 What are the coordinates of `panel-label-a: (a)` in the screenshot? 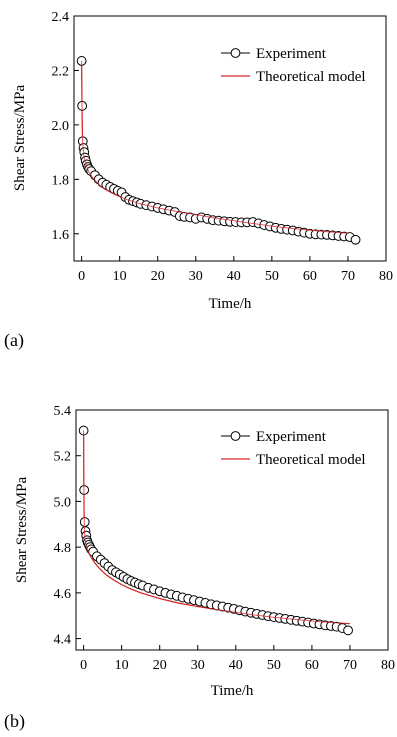 It's located at (14, 340).